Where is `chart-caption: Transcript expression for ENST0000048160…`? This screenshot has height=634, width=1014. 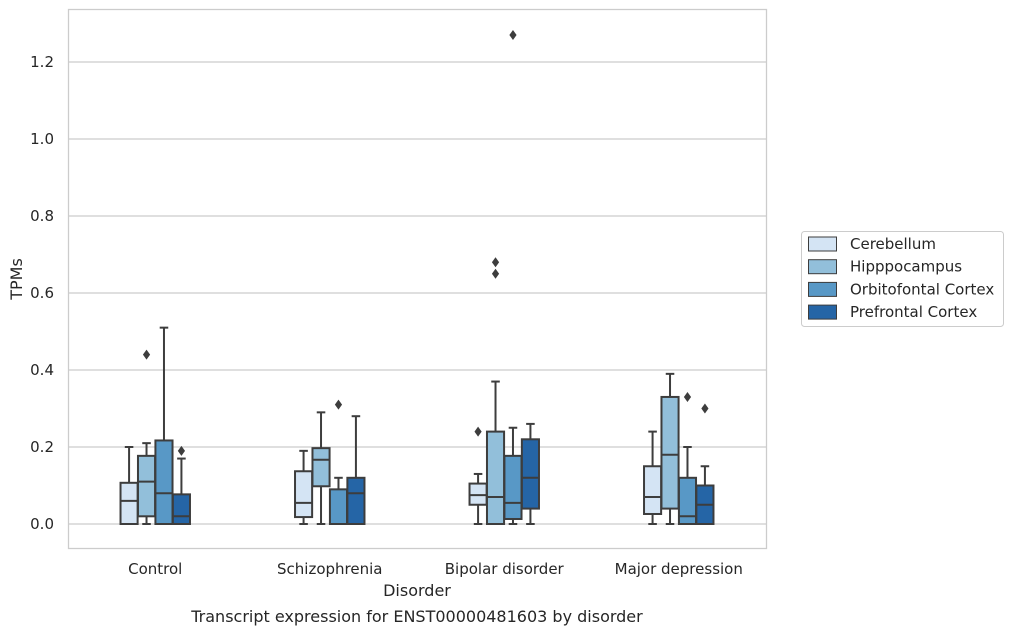 chart-caption: Transcript expression for ENST0000048160… is located at coordinates (416, 616).